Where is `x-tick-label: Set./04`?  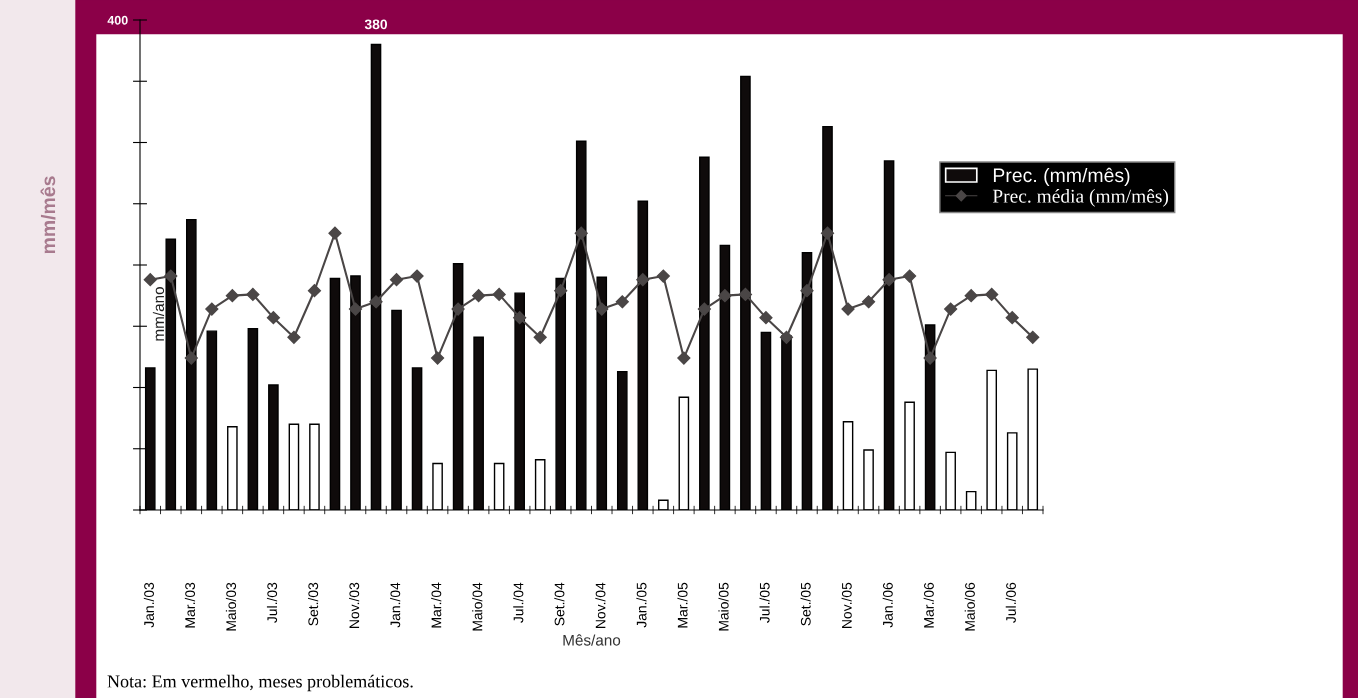
x-tick-label: Set./04 is located at coordinates (559, 604).